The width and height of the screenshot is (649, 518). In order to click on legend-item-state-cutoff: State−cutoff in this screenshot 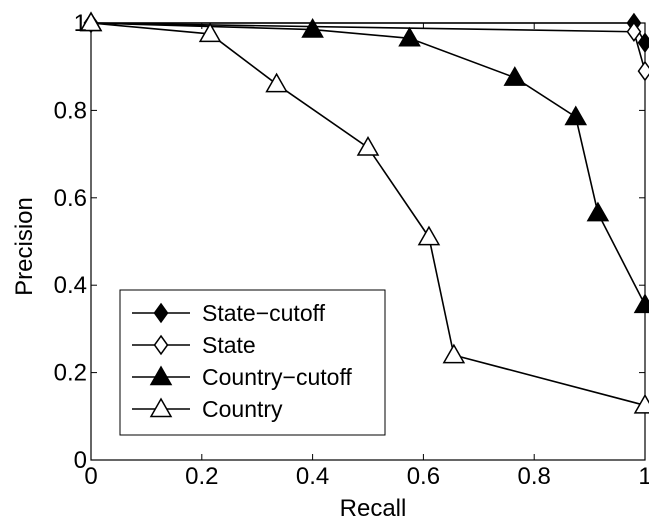, I will do `click(229, 313)`.